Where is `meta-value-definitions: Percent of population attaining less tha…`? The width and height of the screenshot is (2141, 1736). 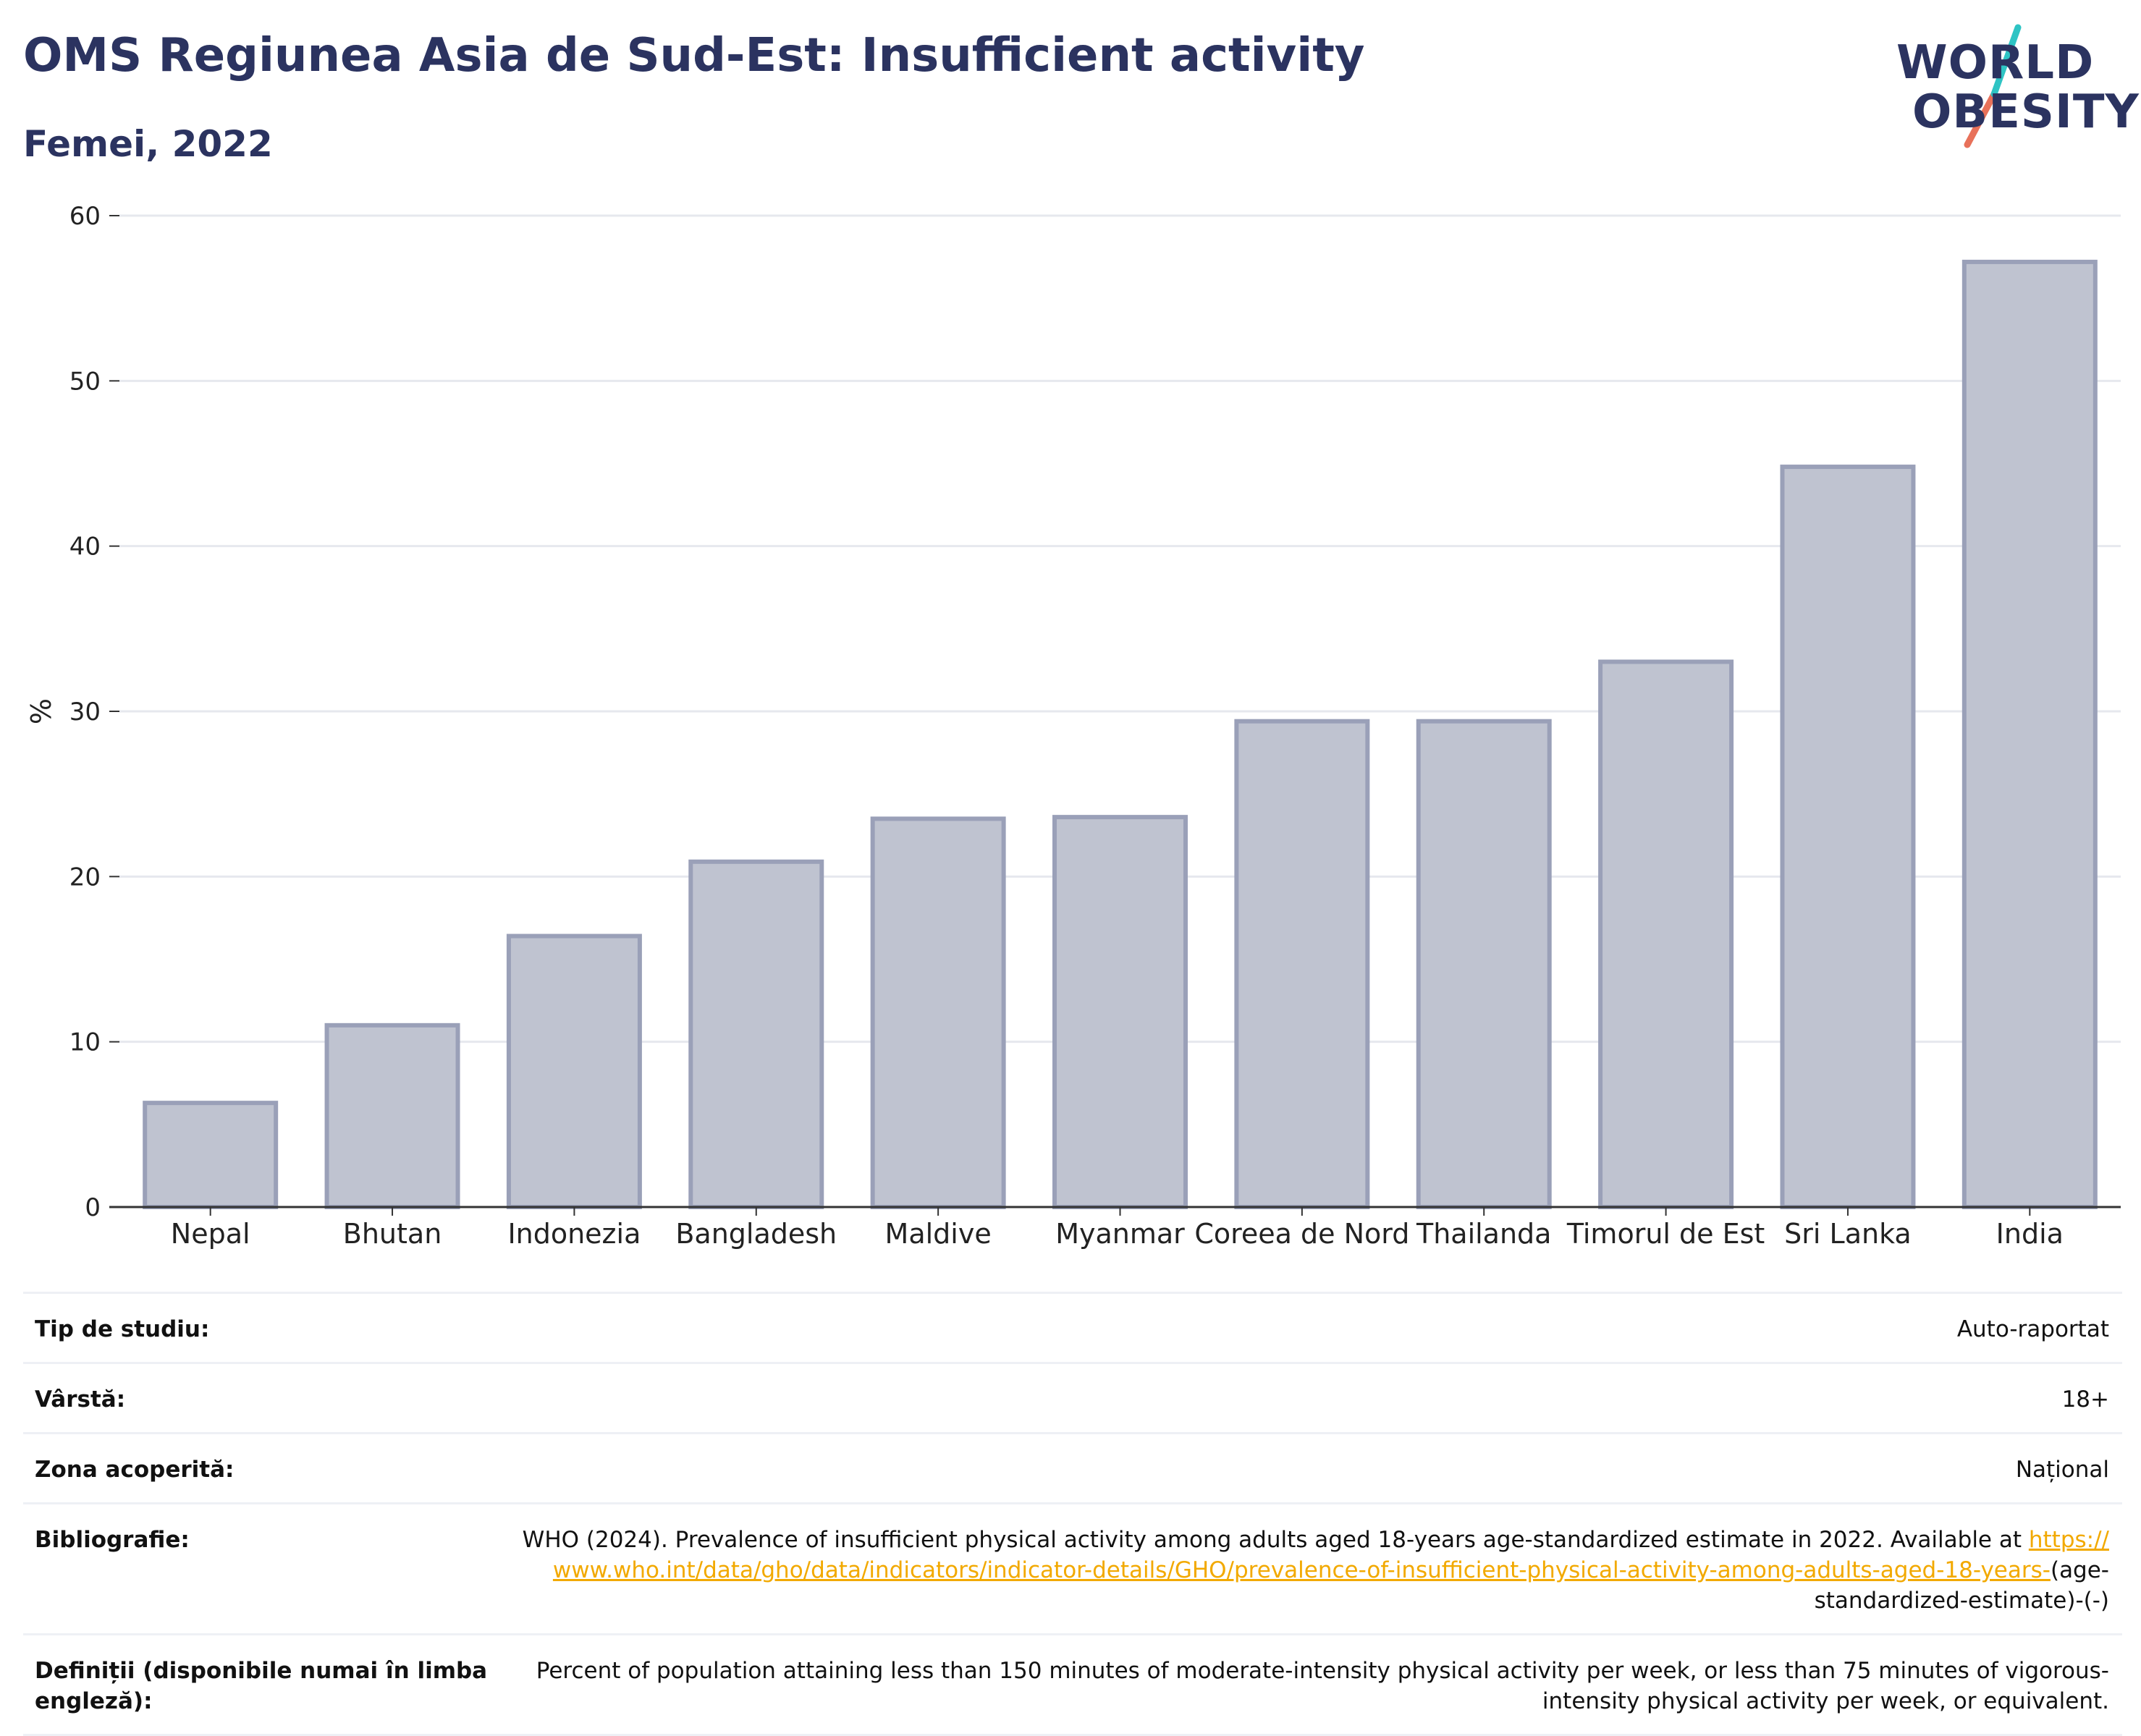 meta-value-definitions: Percent of population attaining less tha… is located at coordinates (1322, 1686).